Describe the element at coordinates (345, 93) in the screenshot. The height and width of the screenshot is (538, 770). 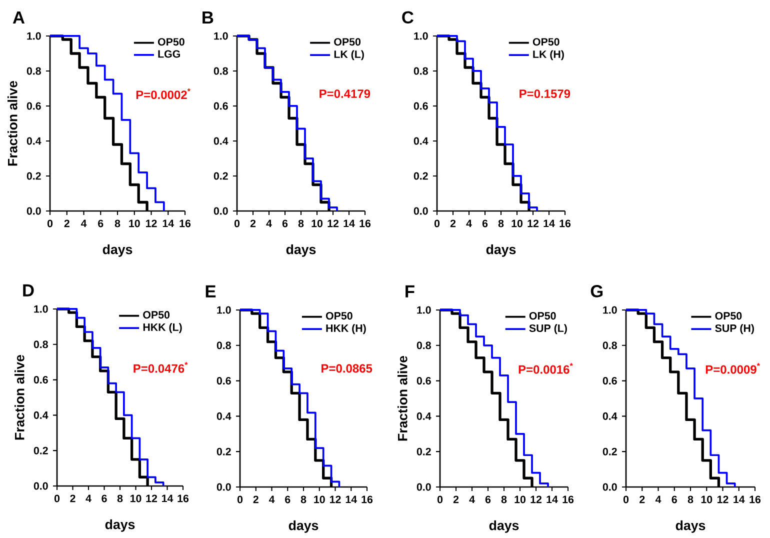
I see `annotation: P=0.4179` at that location.